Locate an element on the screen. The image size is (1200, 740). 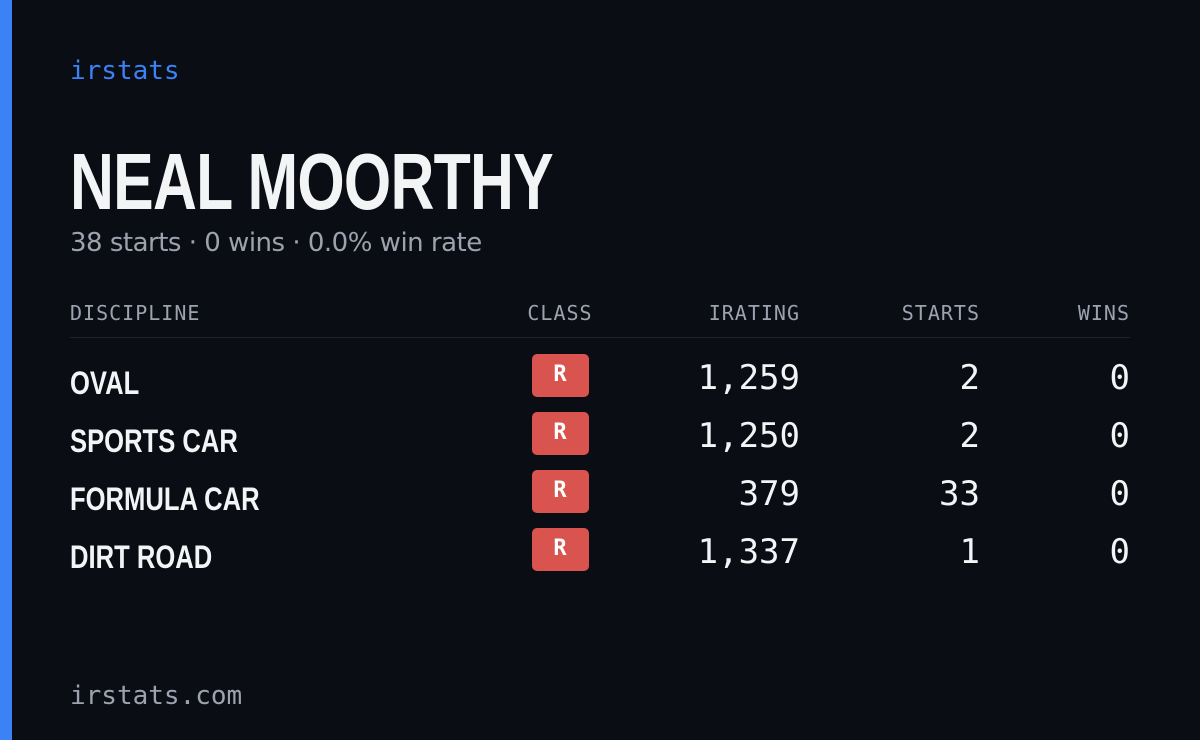
starts-value: 33 is located at coordinates (959, 494).